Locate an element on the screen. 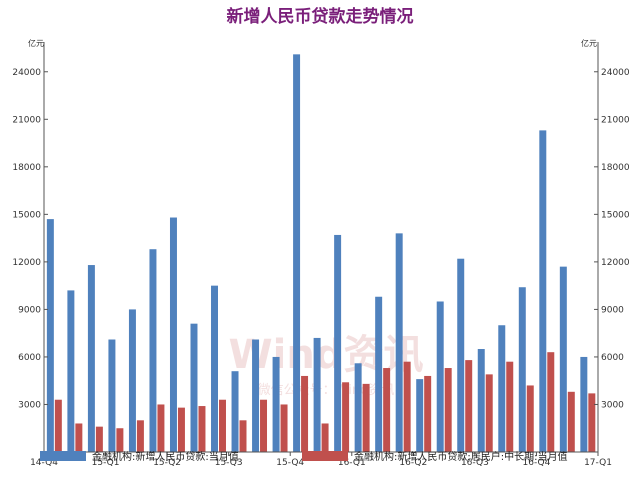 This screenshot has width=640, height=497. right-y-tick-label: 18000 is located at coordinates (615, 168).